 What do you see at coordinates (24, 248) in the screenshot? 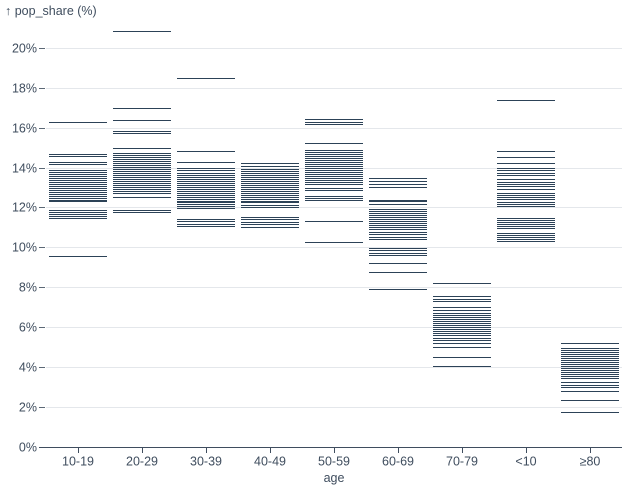
I see `y-tick-label: 10%` at bounding box center [24, 248].